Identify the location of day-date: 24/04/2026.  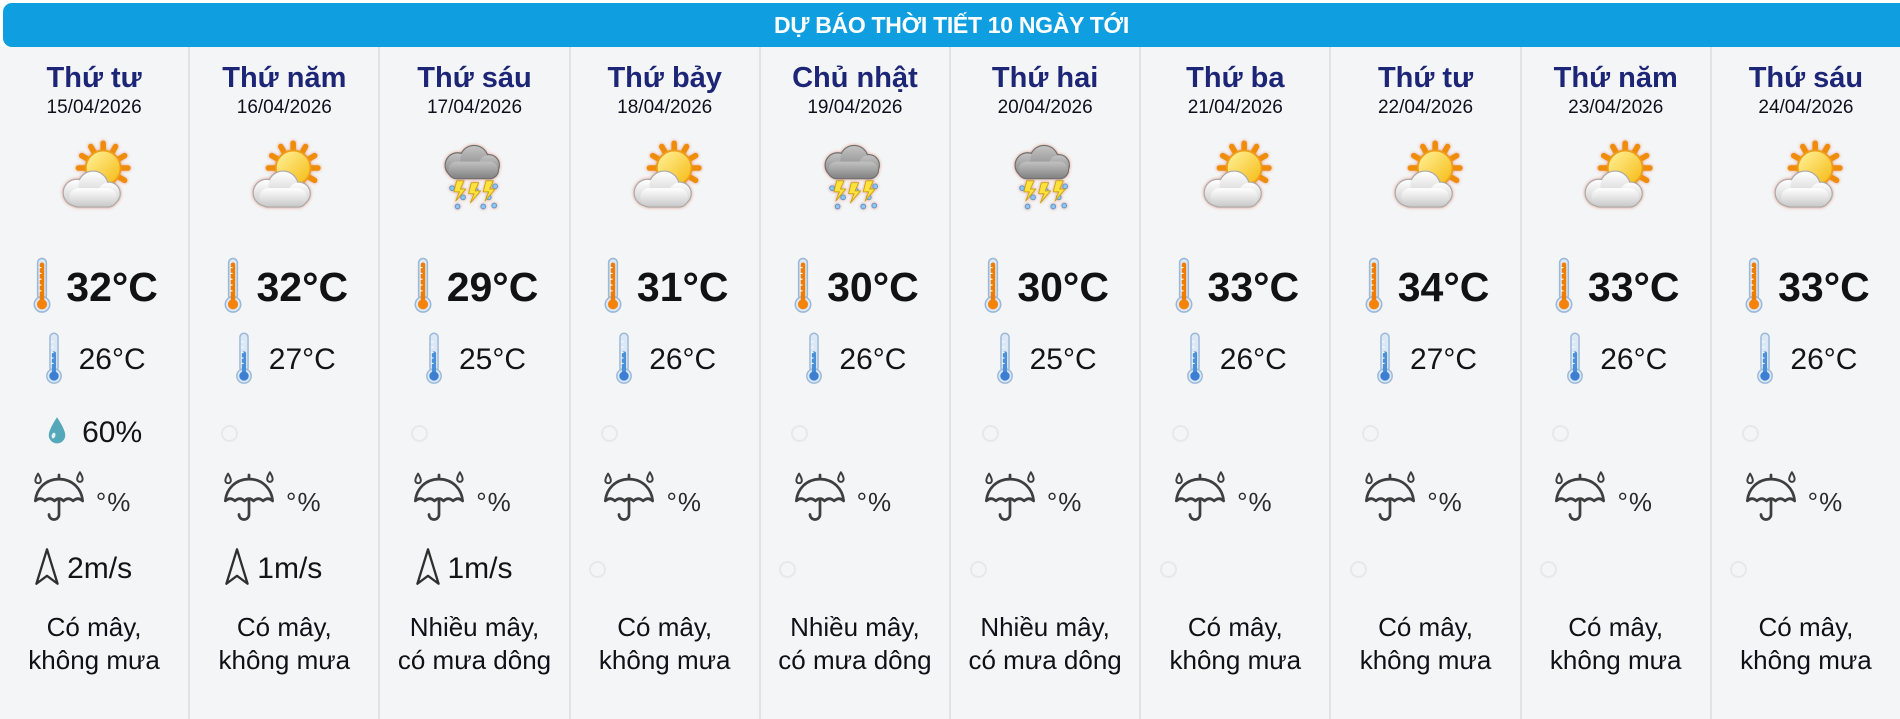
(1806, 107).